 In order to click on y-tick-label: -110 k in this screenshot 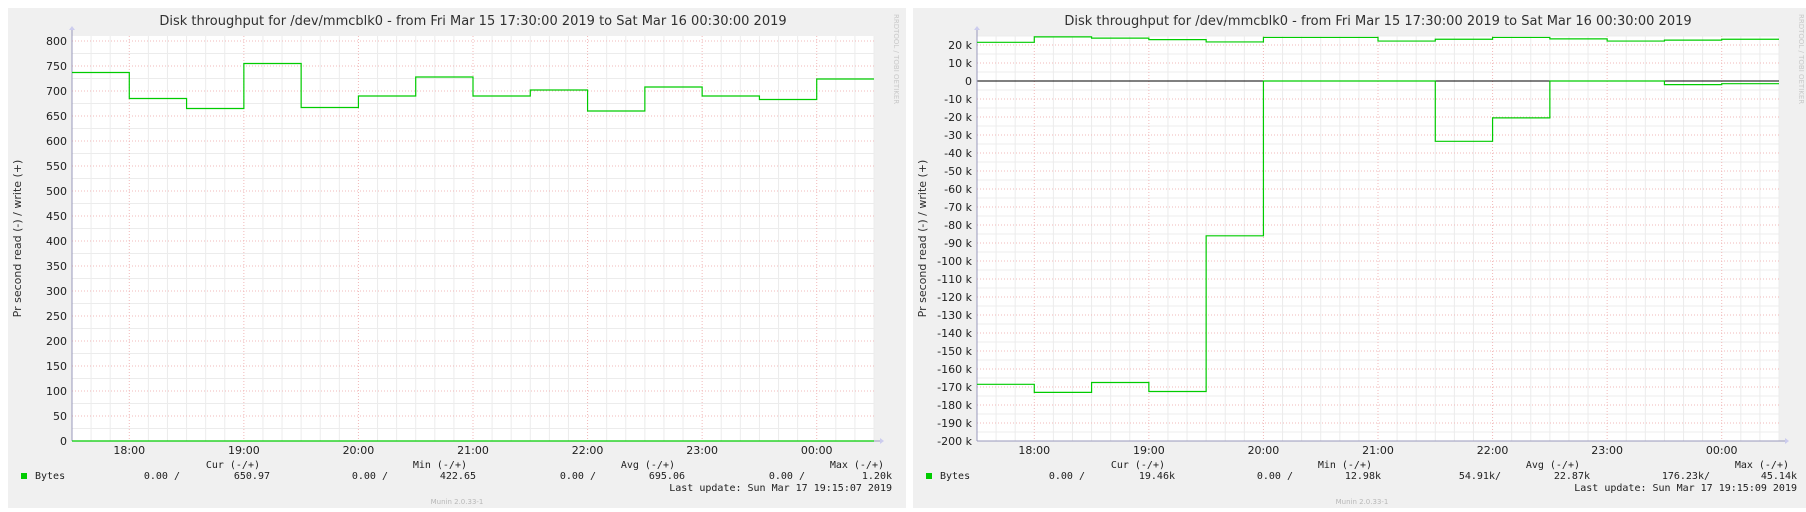, I will do `click(954, 279)`.